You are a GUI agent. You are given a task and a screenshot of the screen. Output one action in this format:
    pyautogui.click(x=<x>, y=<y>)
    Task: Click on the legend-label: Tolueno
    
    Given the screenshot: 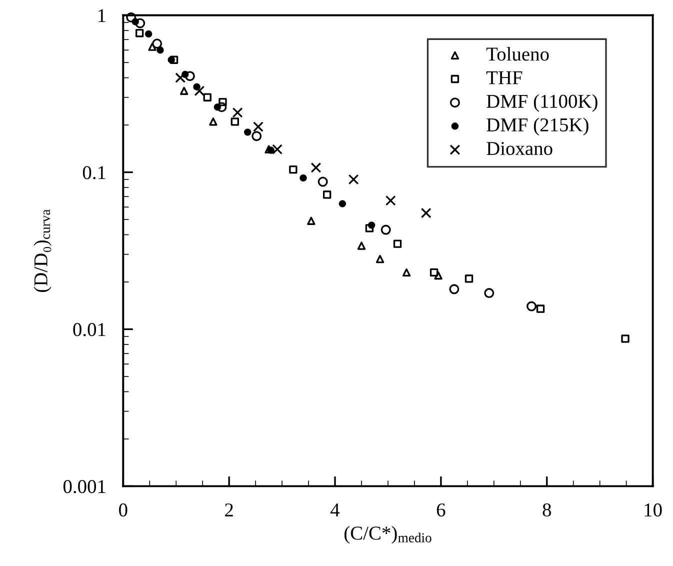 What is the action you would take?
    pyautogui.click(x=517, y=54)
    